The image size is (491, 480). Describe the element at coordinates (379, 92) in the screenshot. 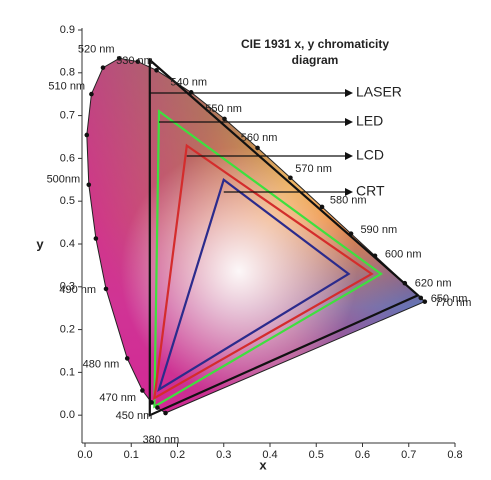

I see `legend-label: LASER` at that location.